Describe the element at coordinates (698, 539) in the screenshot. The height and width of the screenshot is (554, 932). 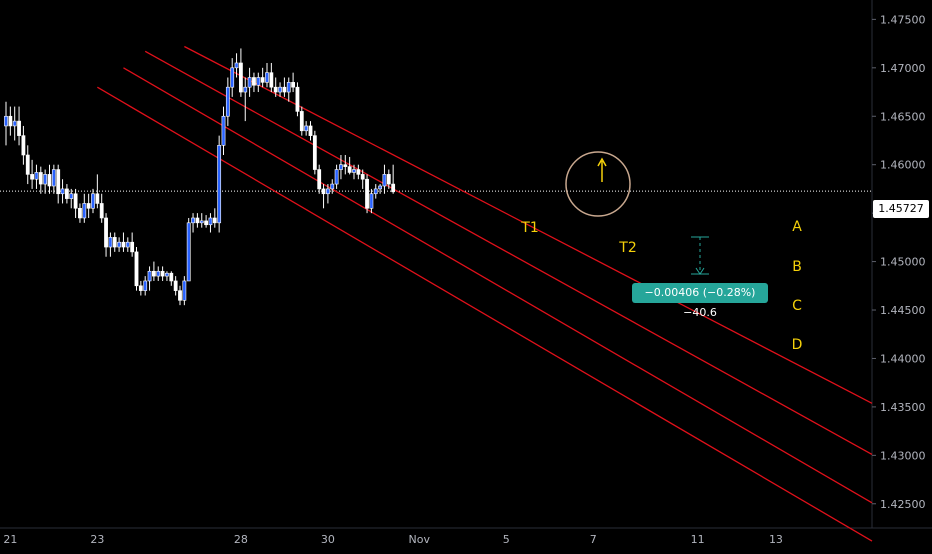
I see `x-tick-label: 11` at that location.